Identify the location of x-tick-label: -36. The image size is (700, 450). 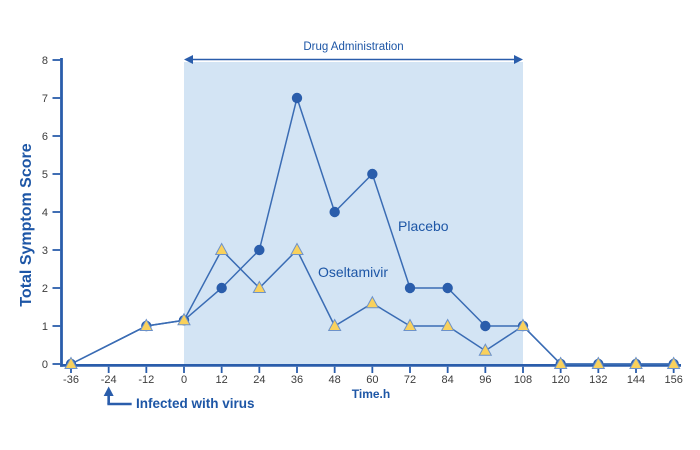
(71, 380).